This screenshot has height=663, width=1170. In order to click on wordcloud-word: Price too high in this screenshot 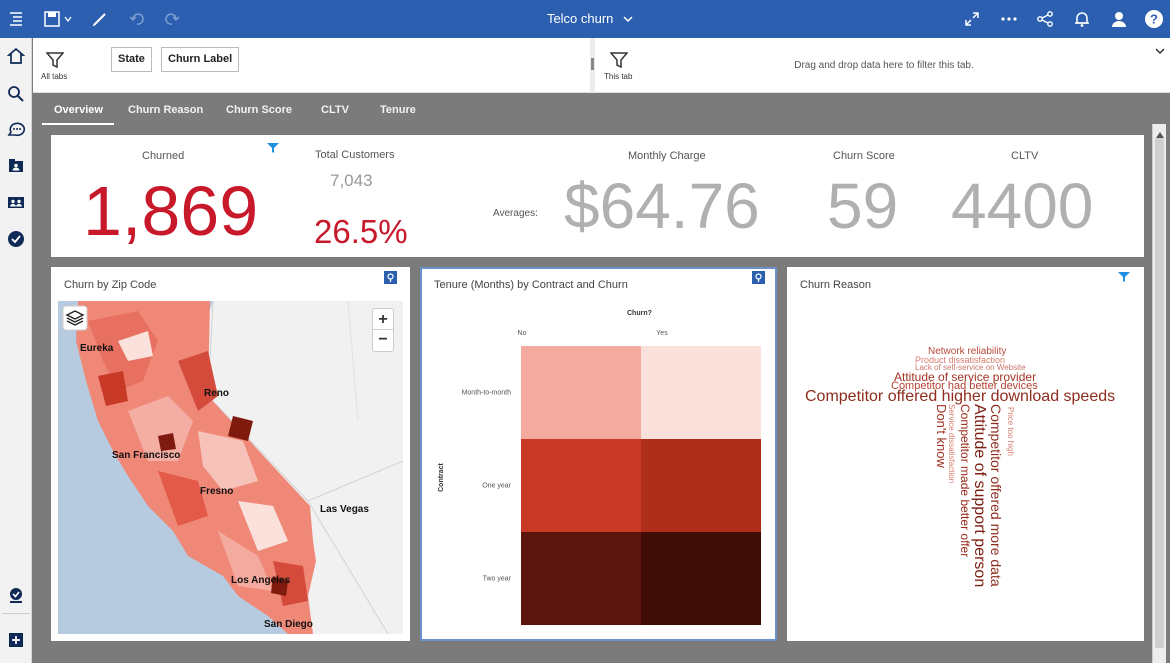, I will do `click(1010, 431)`.